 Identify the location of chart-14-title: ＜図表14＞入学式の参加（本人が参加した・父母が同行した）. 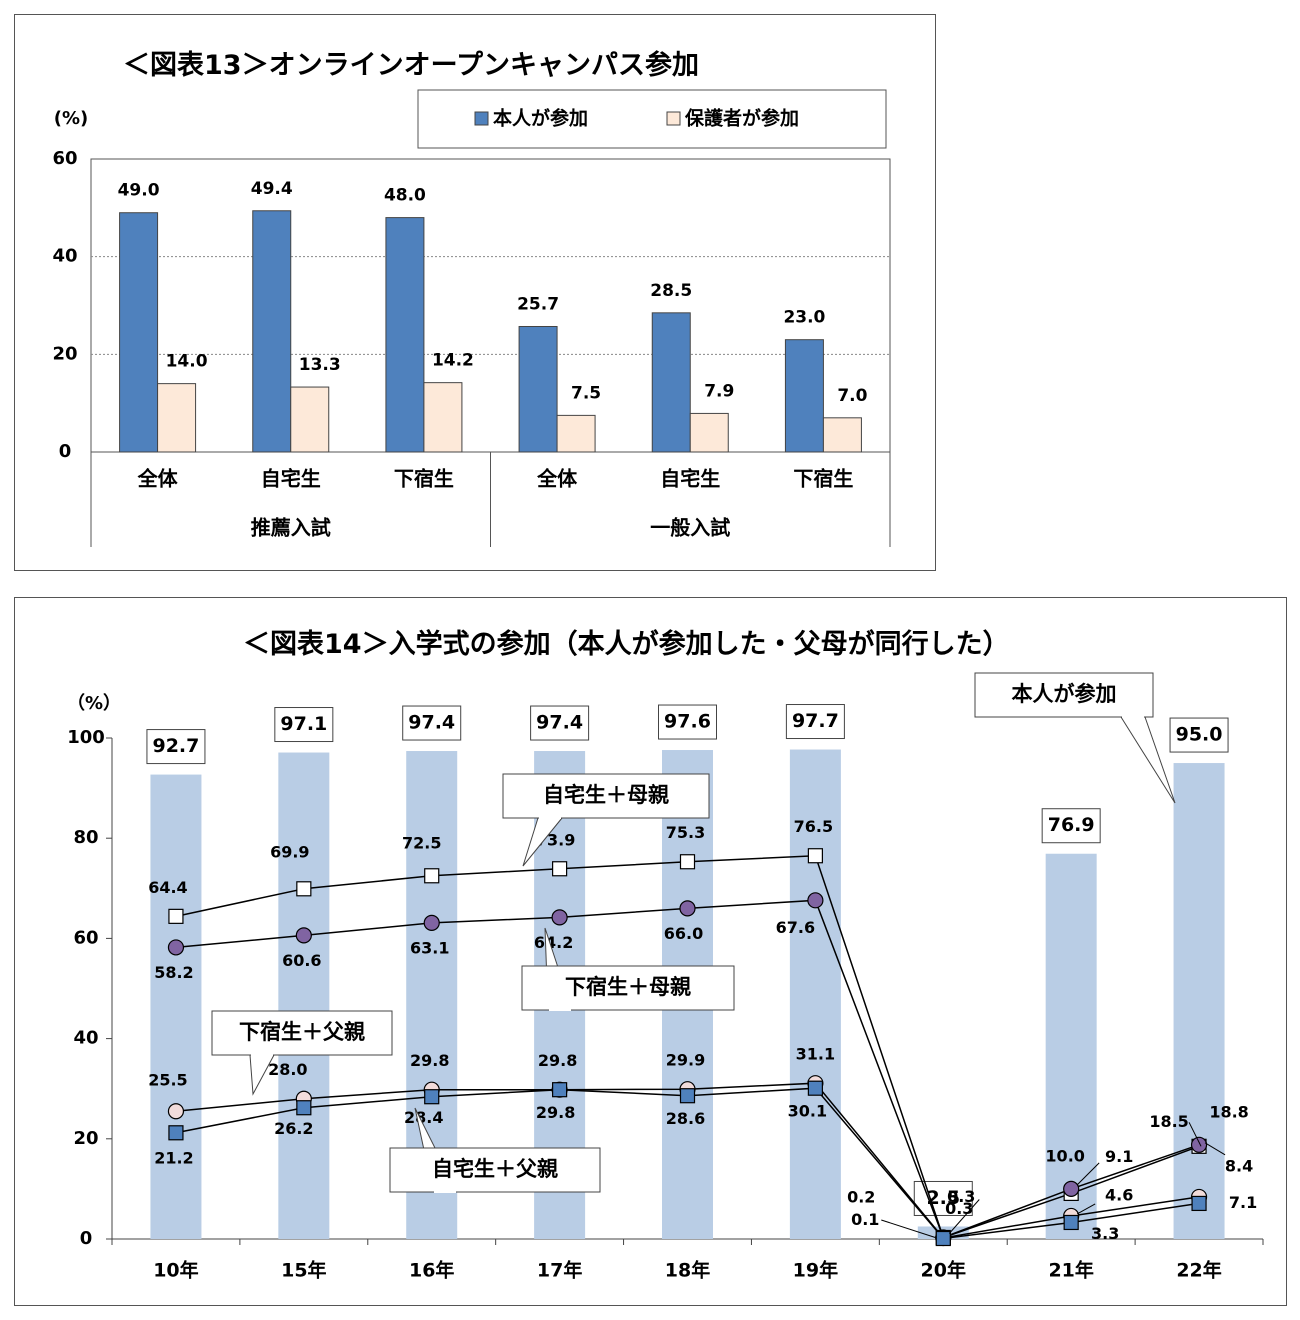
(626, 644).